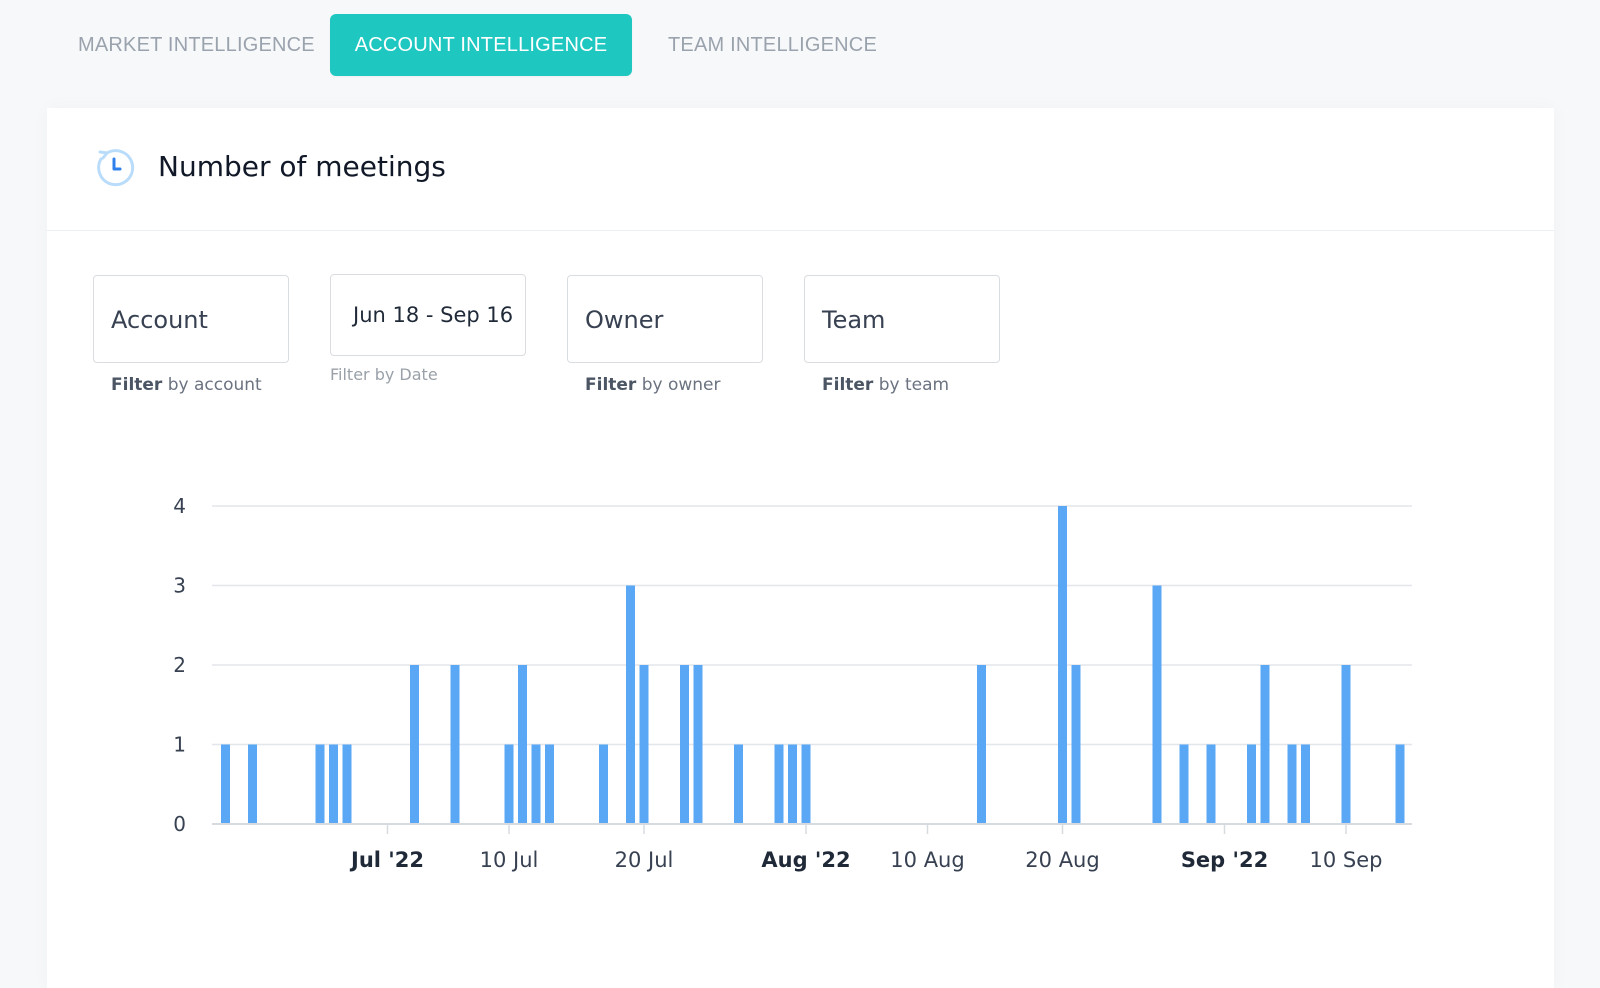 The height and width of the screenshot is (988, 1600). What do you see at coordinates (1062, 860) in the screenshot?
I see `x-tick-label: 20 Aug` at bounding box center [1062, 860].